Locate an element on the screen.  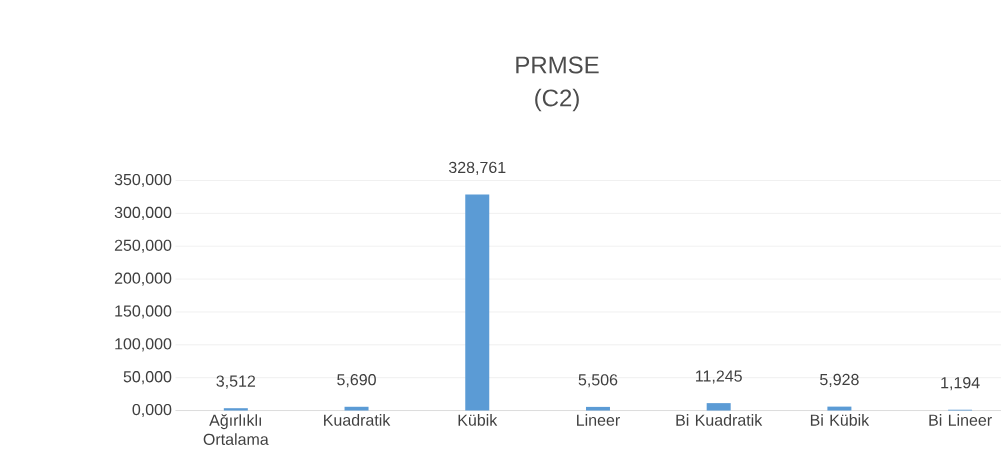
x-tick-label: Lineer is located at coordinates (598, 420).